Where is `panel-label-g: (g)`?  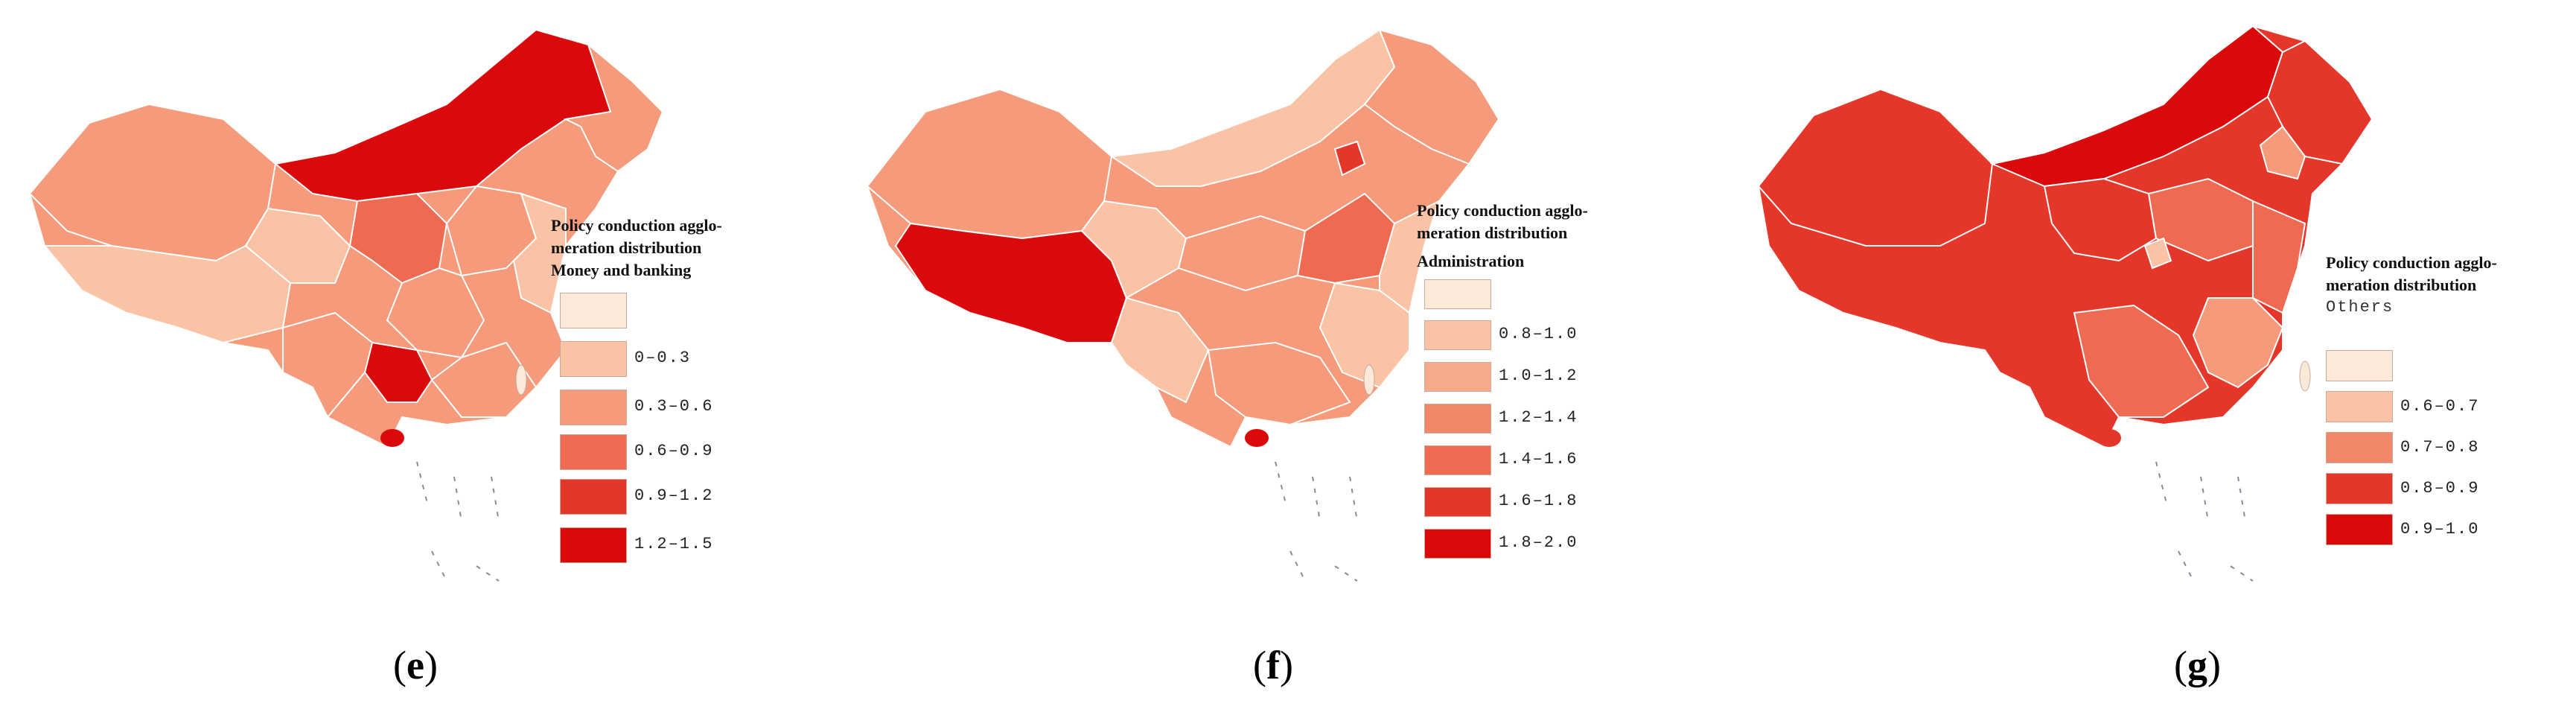 panel-label-g: (g) is located at coordinates (2197, 665).